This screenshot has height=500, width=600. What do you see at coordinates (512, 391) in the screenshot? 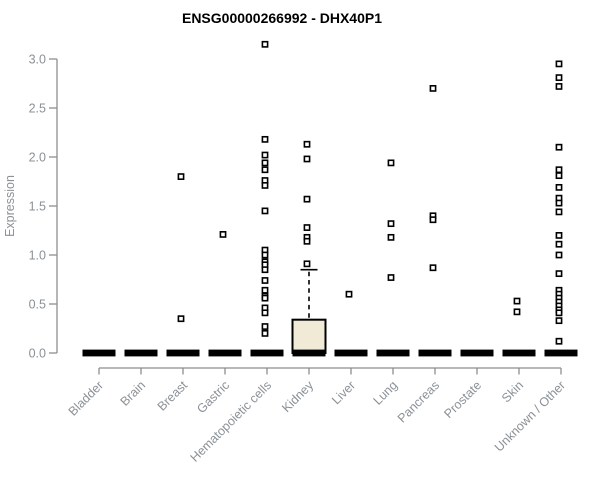
I see `x-tick-label: Skin` at bounding box center [512, 391].